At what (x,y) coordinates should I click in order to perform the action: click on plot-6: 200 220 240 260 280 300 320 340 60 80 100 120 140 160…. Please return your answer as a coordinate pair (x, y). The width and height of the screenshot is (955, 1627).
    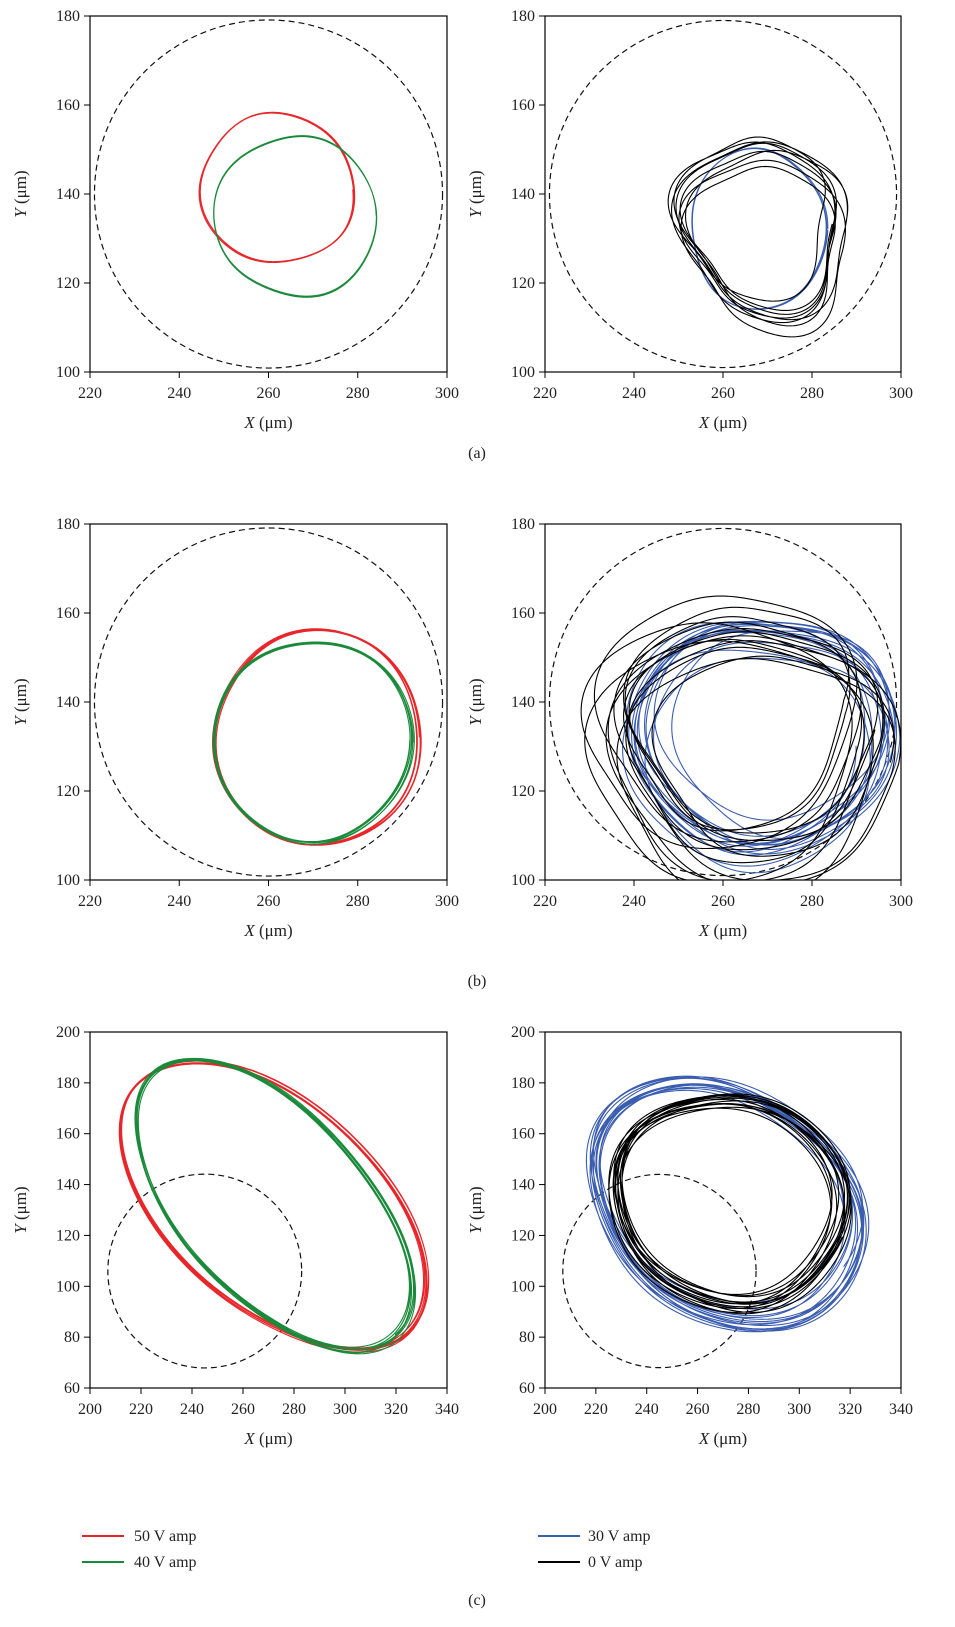
    Looking at the image, I should click on (689, 1236).